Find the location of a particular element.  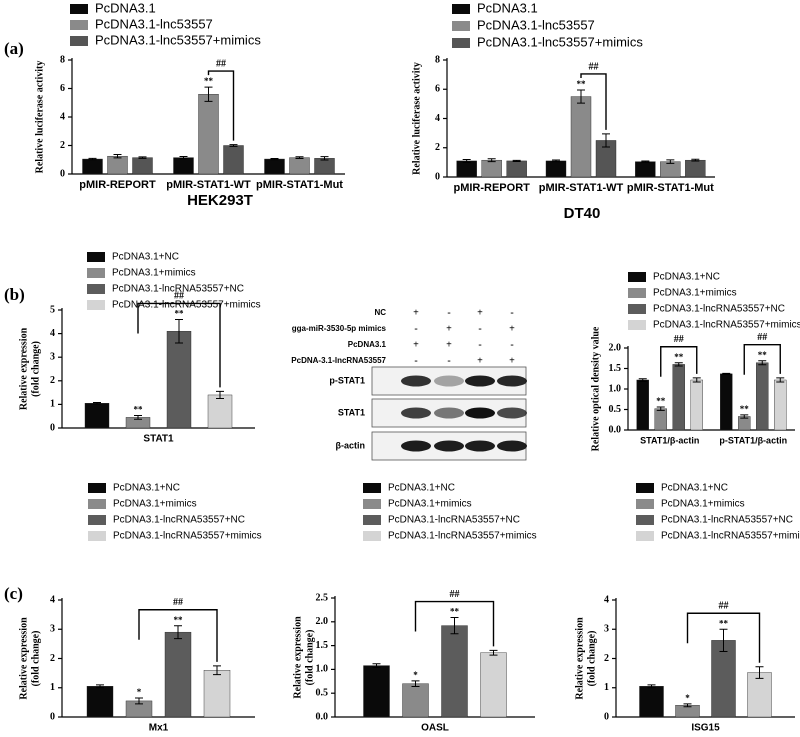

x-tick-label: STAT1/β-actin is located at coordinates (669, 440).